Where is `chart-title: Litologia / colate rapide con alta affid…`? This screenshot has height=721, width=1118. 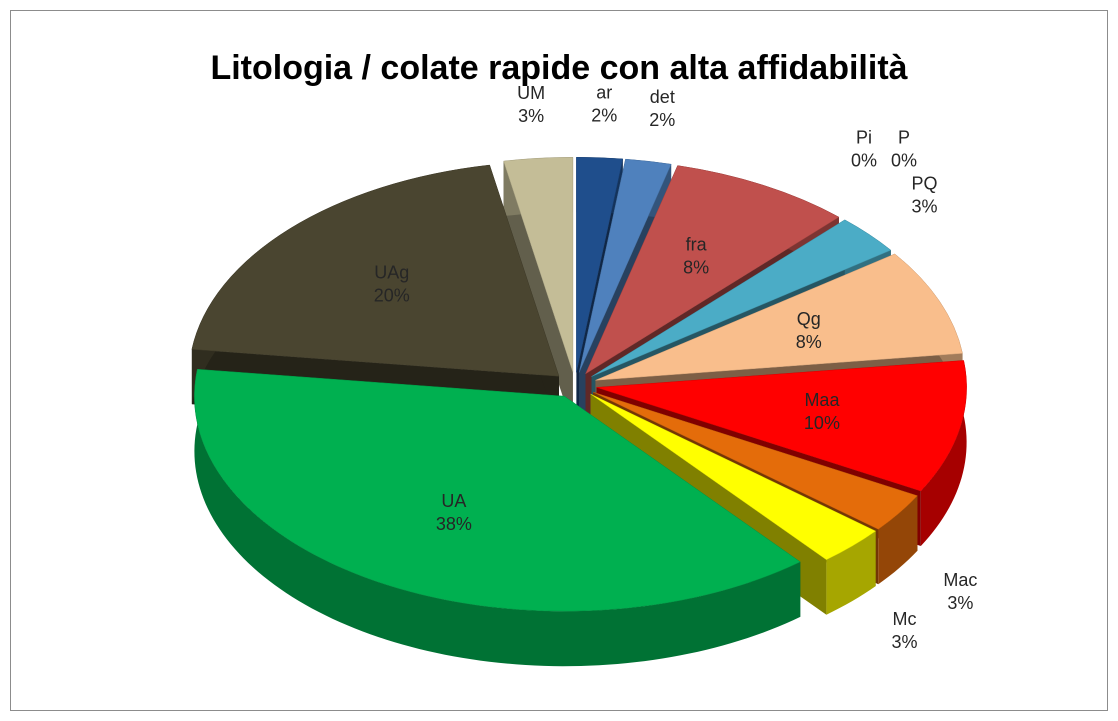 chart-title: Litologia / colate rapide con alta affid… is located at coordinates (558, 68).